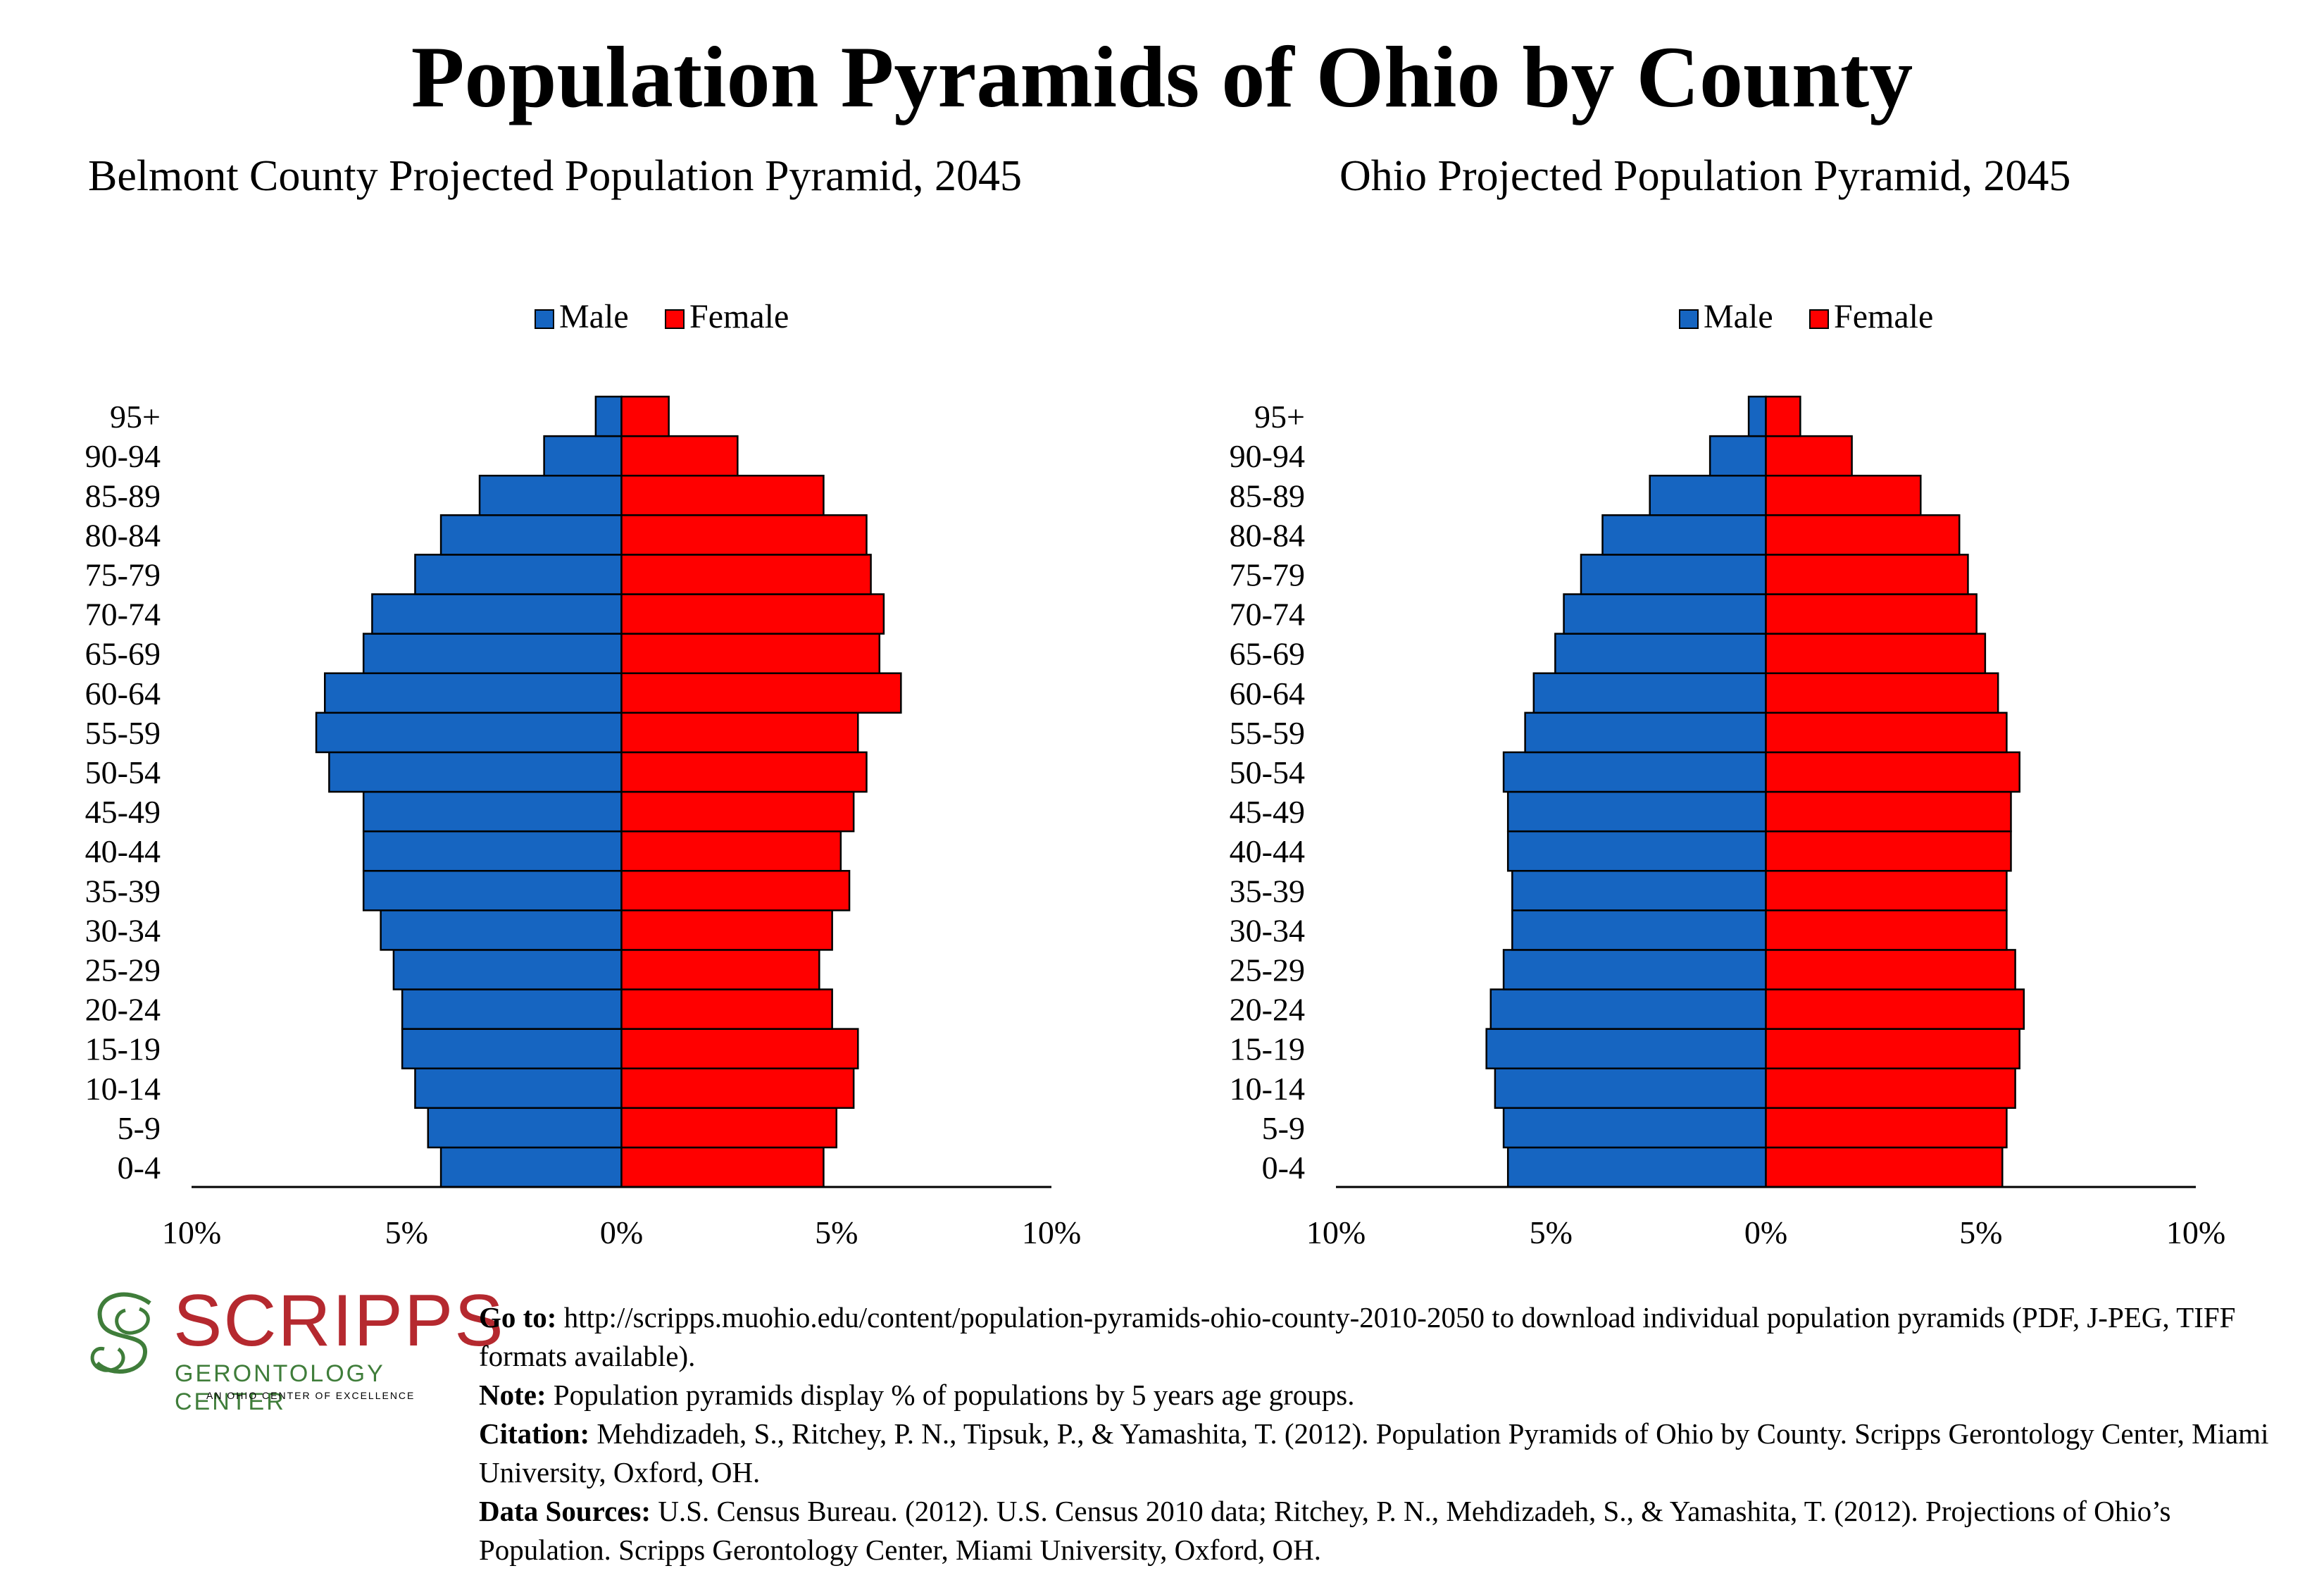  Describe the element at coordinates (1267, 535) in the screenshot. I see `y-tick-label: 80-84` at that location.